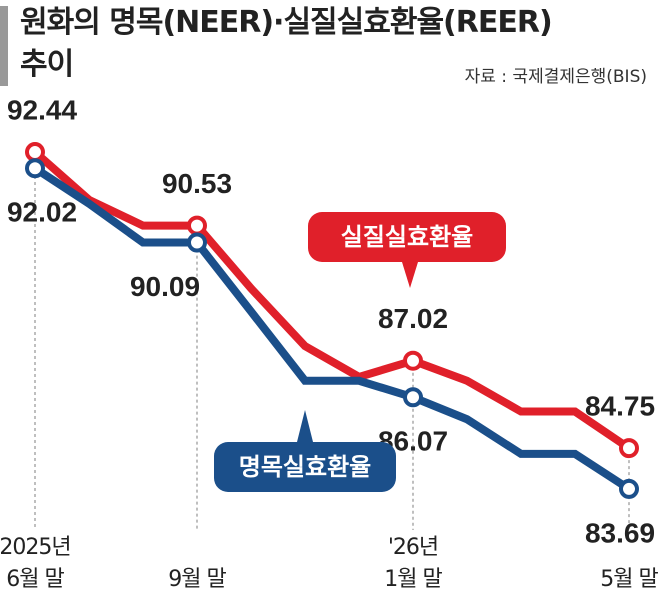 The height and width of the screenshot is (601, 661). I want to click on chart-title: 원화의 명목(NEER)·실질실효환율(REER) 추이, so click(286, 43).